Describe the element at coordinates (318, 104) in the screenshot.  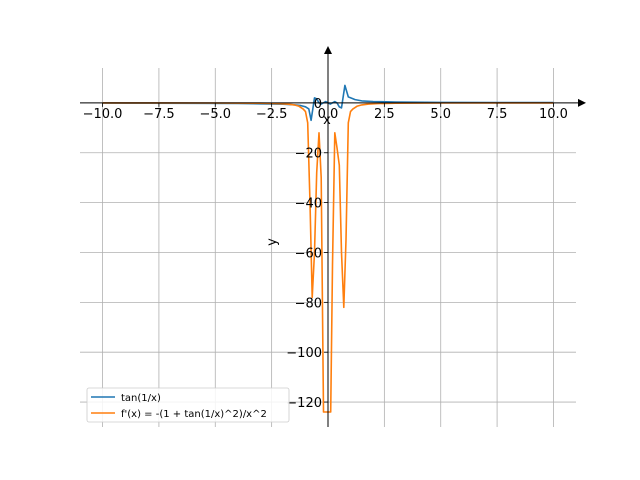
I see `y-tick-label: 0` at that location.